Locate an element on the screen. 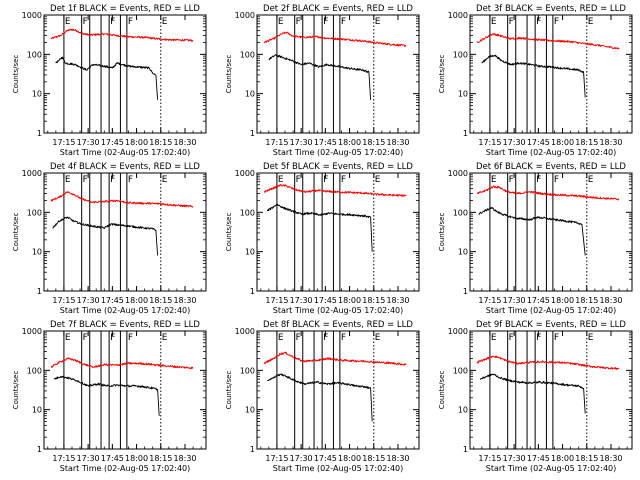  chart-title: Det 4f BLACK = Events, RED = LLD is located at coordinates (125, 167).